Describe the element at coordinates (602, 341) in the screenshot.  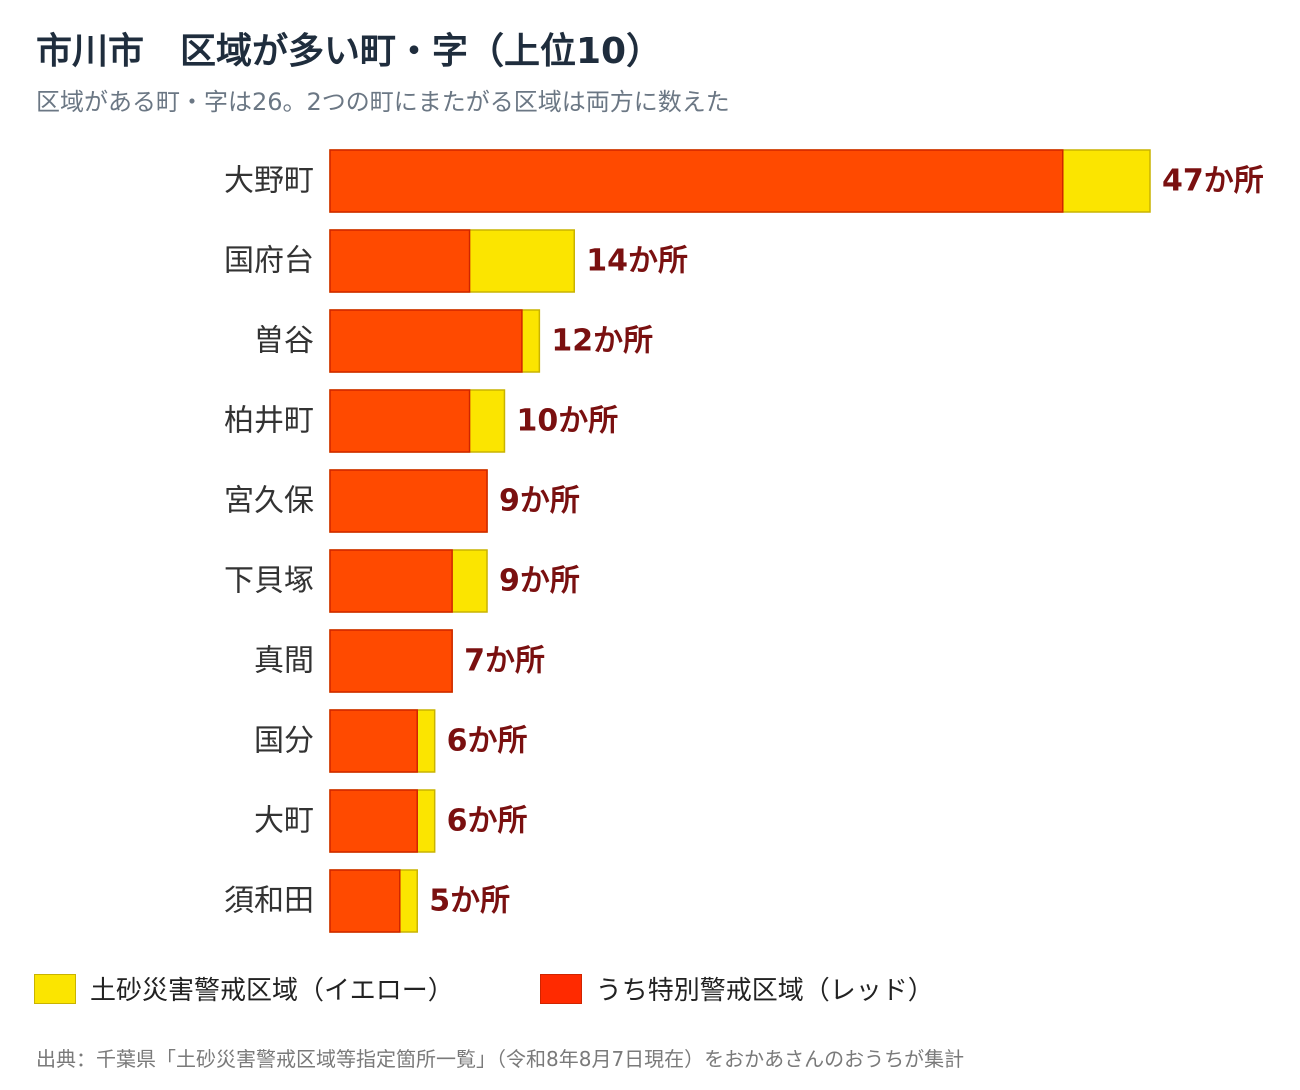
I see `data-label: 12か所` at that location.